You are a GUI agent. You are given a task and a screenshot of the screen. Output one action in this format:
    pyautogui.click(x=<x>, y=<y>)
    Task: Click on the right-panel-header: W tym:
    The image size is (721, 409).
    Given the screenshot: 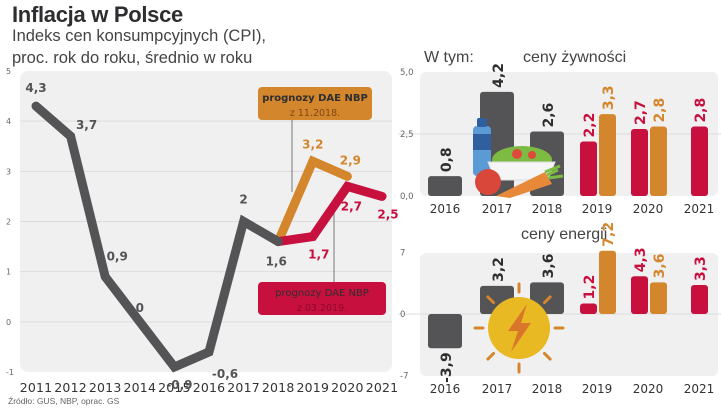 What is the action you would take?
    pyautogui.click(x=449, y=57)
    